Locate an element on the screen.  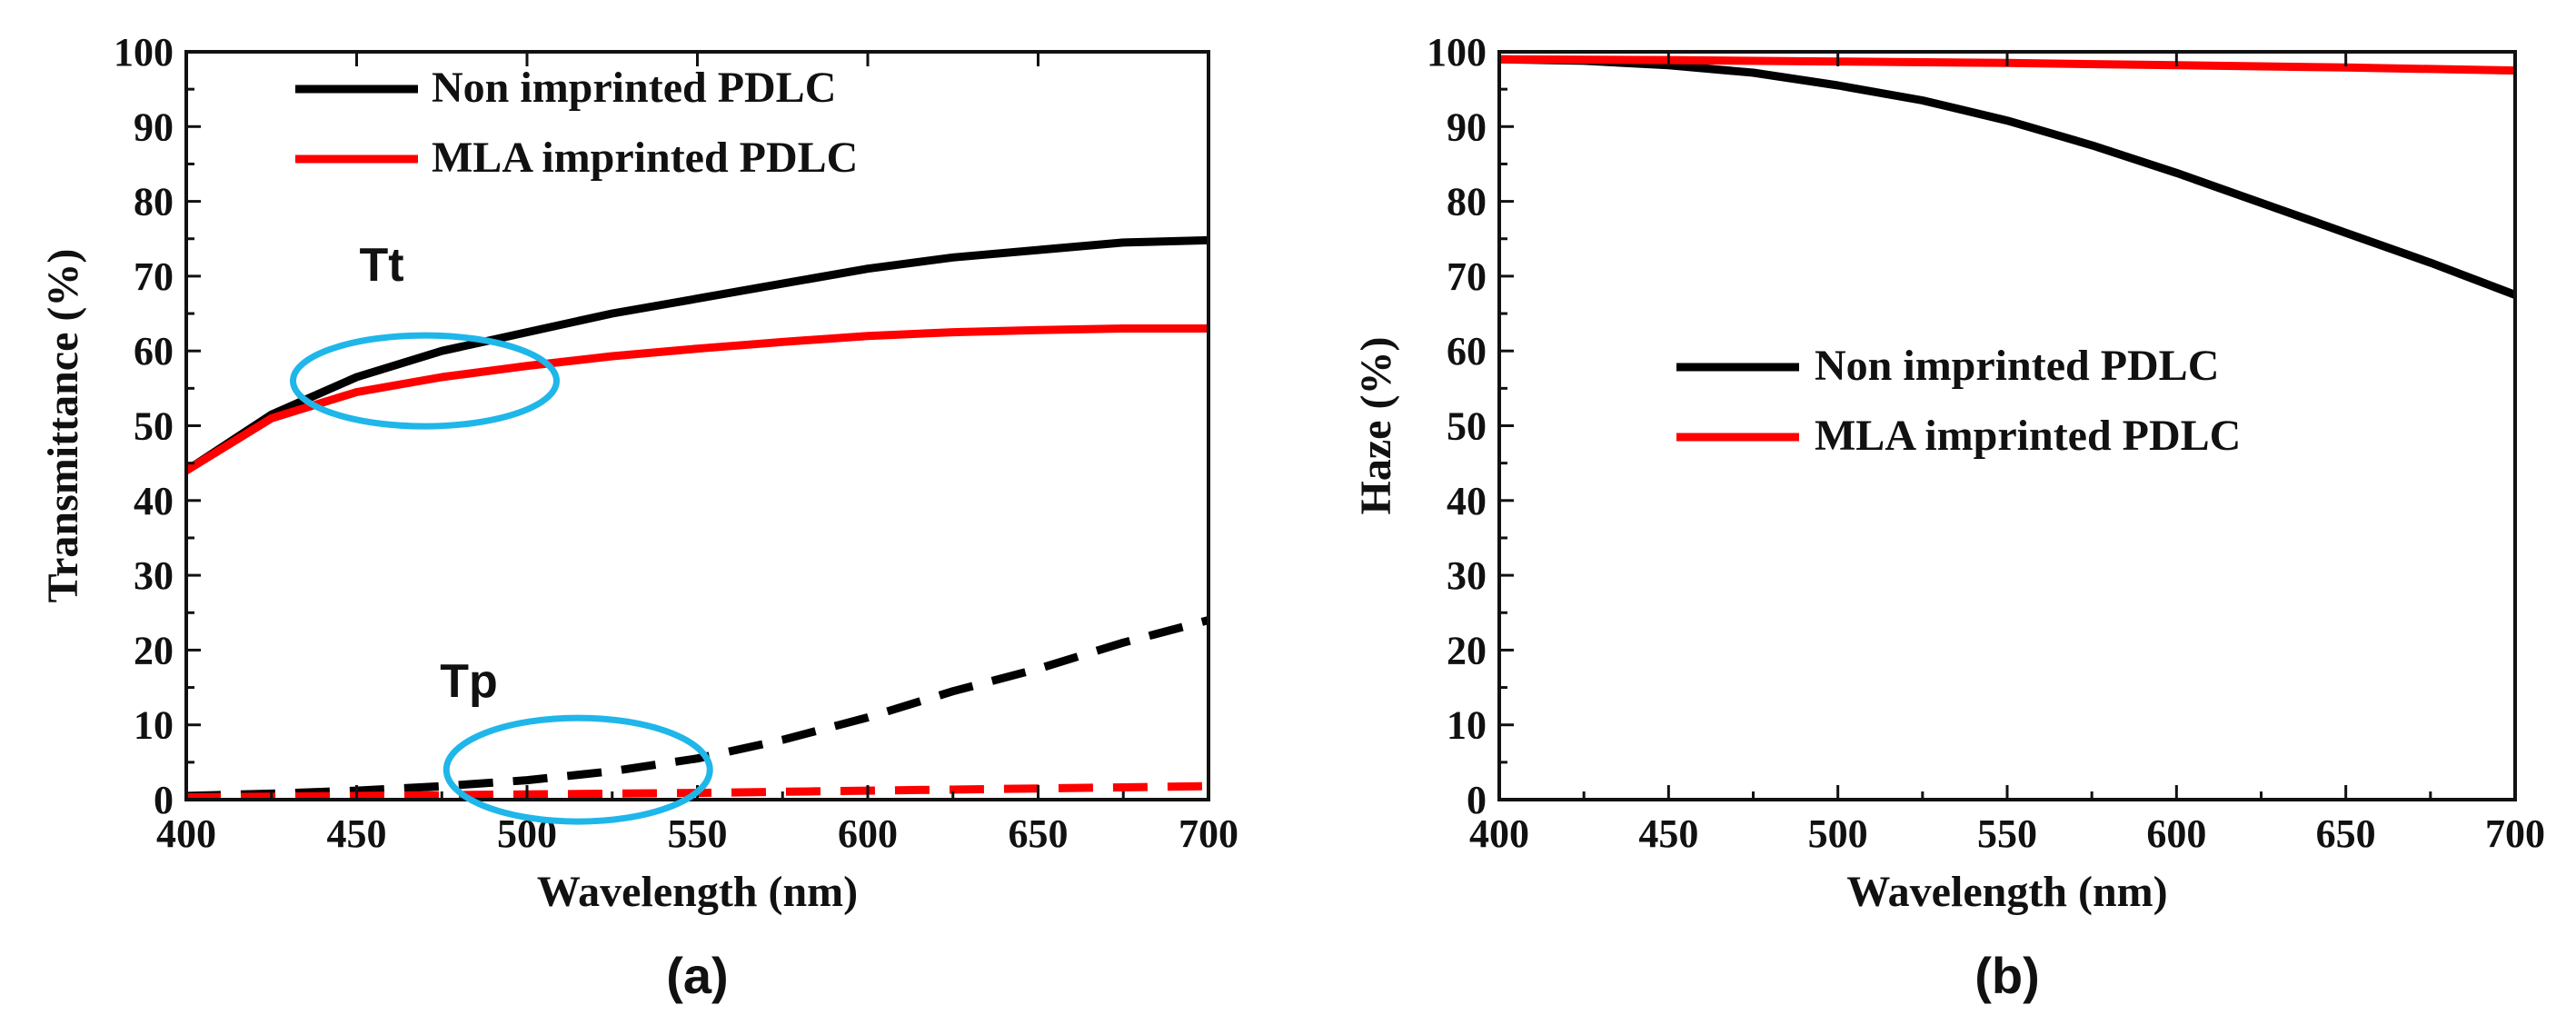
panel-label: (b) is located at coordinates (2007, 975).